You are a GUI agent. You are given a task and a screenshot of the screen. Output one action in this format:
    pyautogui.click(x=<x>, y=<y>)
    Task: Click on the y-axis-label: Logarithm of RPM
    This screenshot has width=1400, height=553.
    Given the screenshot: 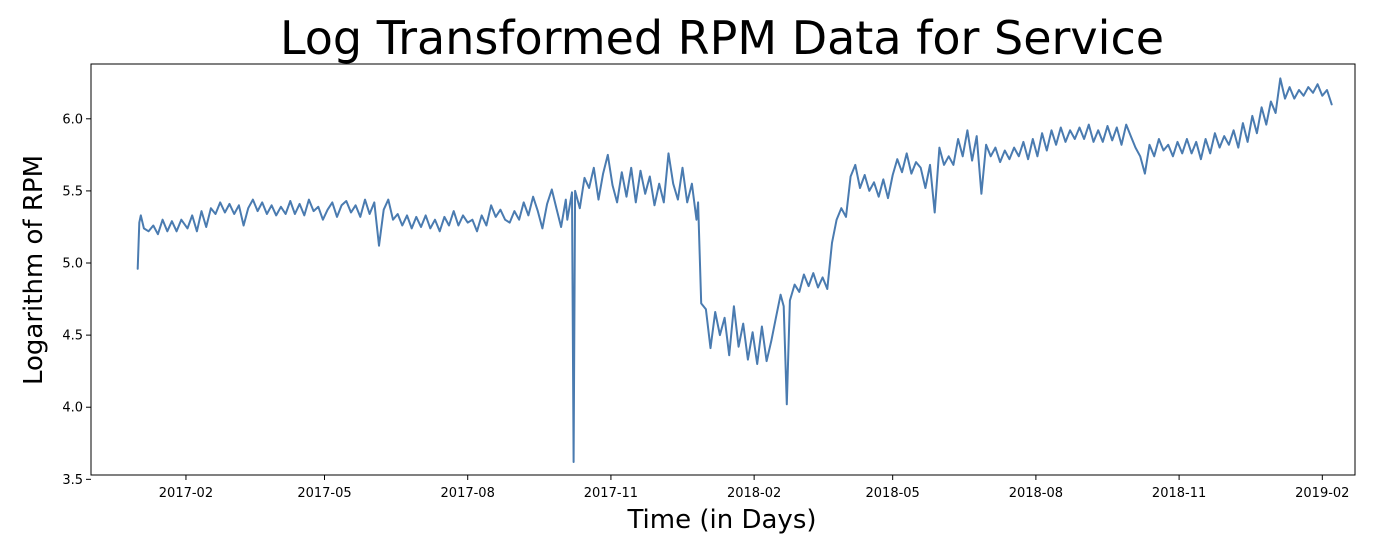 What is the action you would take?
    pyautogui.click(x=34, y=270)
    